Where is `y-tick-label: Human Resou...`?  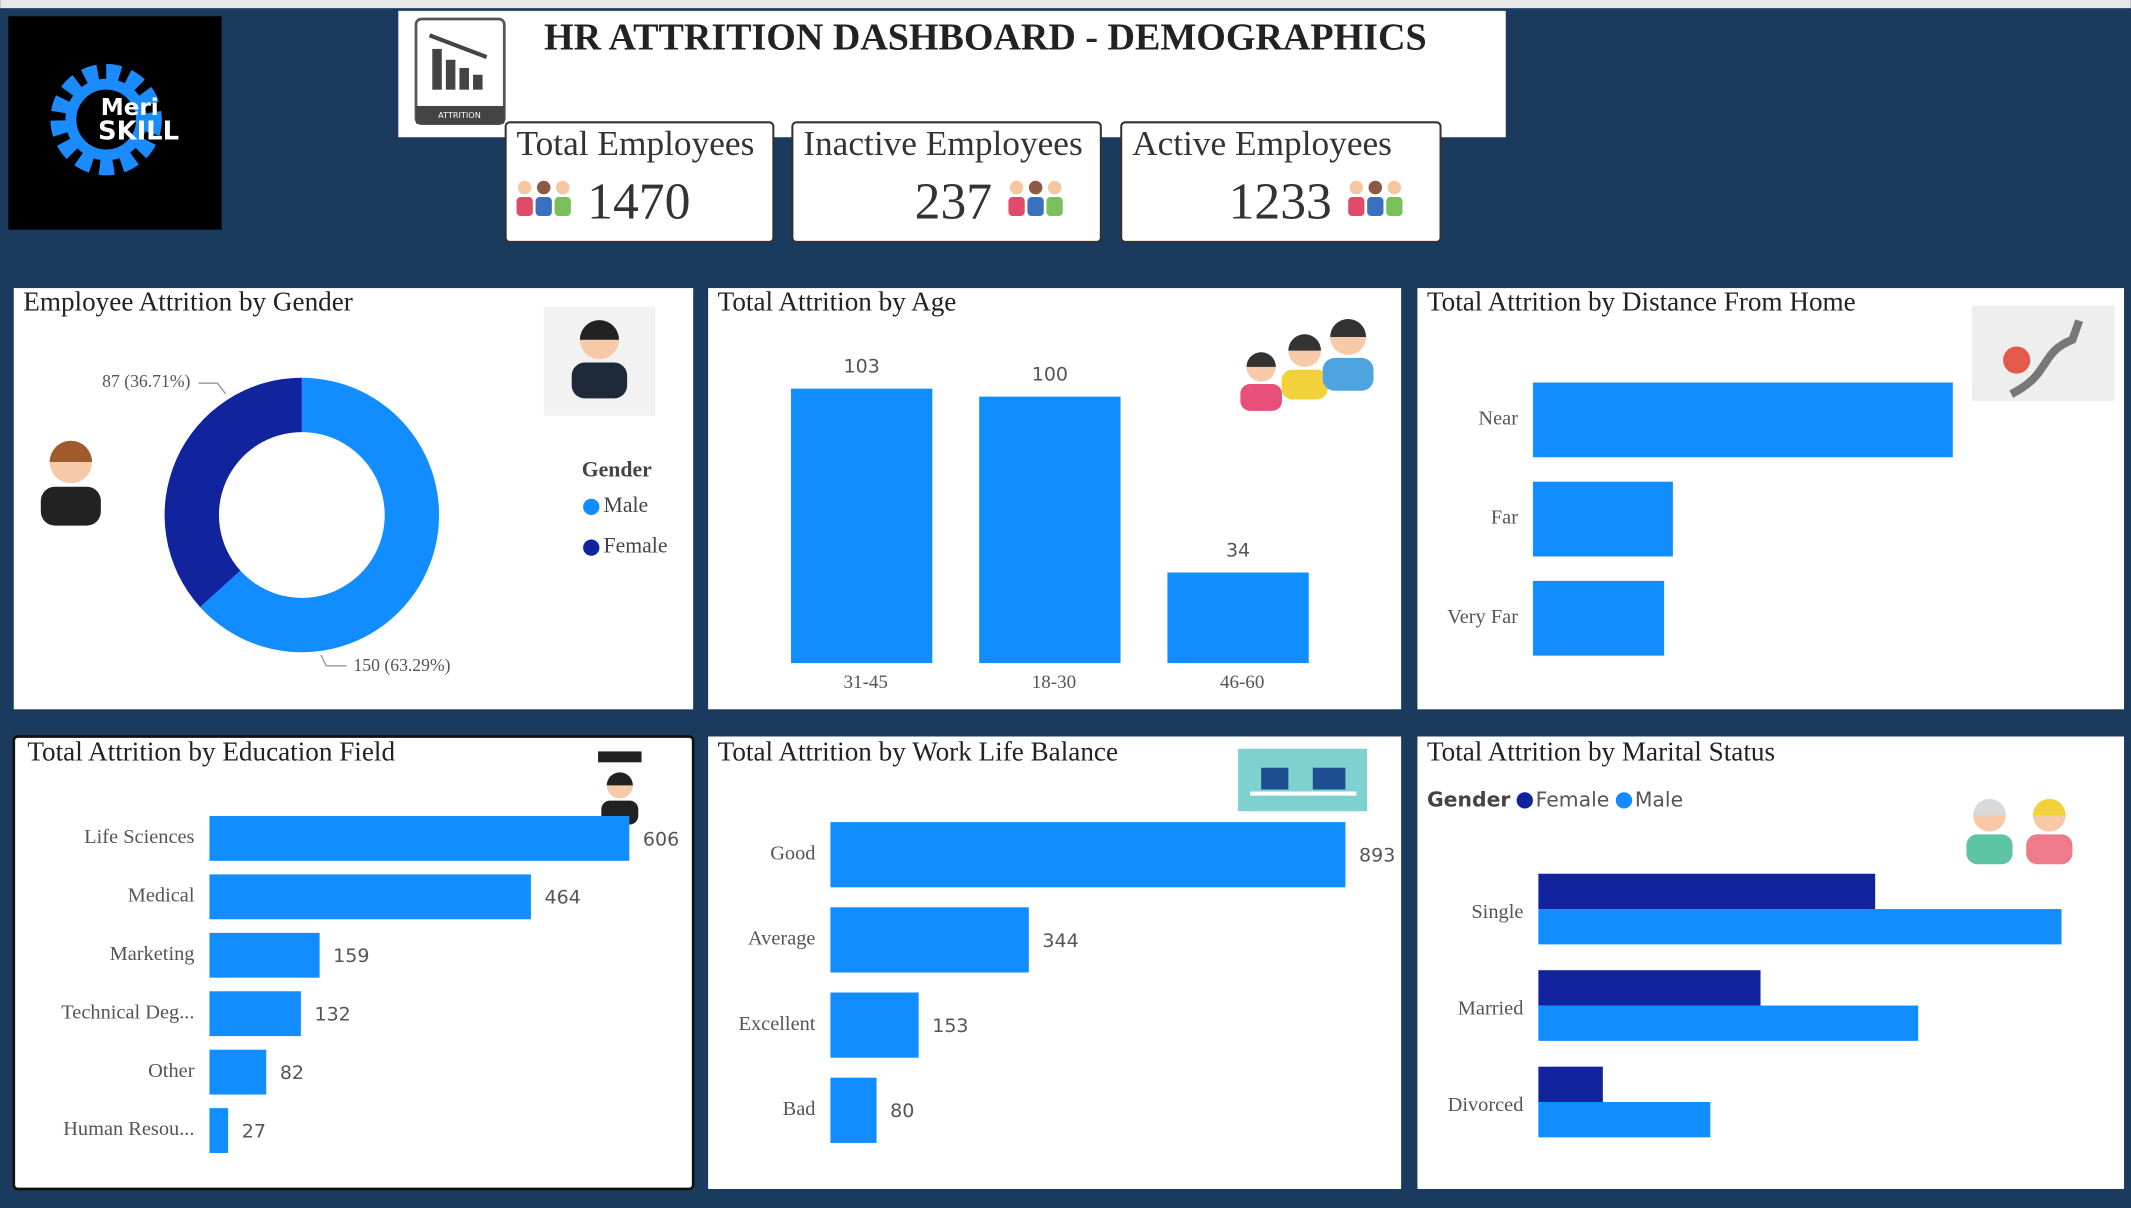 y-tick-label: Human Resou... is located at coordinates (128, 1129).